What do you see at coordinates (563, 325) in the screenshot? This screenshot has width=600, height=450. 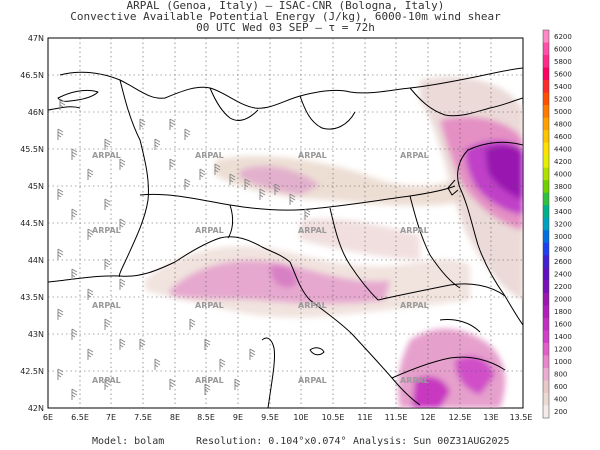 I see `colorbar-label: 1600` at bounding box center [563, 325].